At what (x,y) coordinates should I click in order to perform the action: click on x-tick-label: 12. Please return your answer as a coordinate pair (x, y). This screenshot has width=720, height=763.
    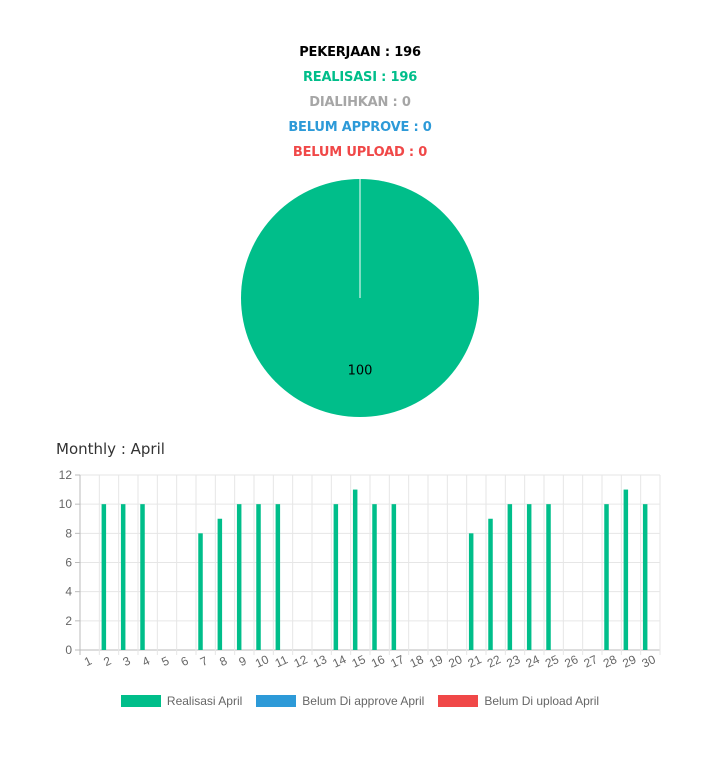
    Looking at the image, I should click on (301, 661).